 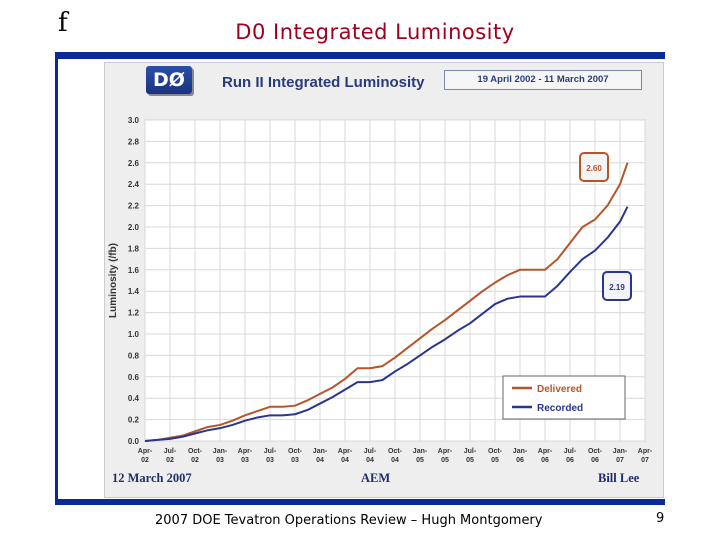 I want to click on y-tick-label: 2.8, so click(x=134, y=141).